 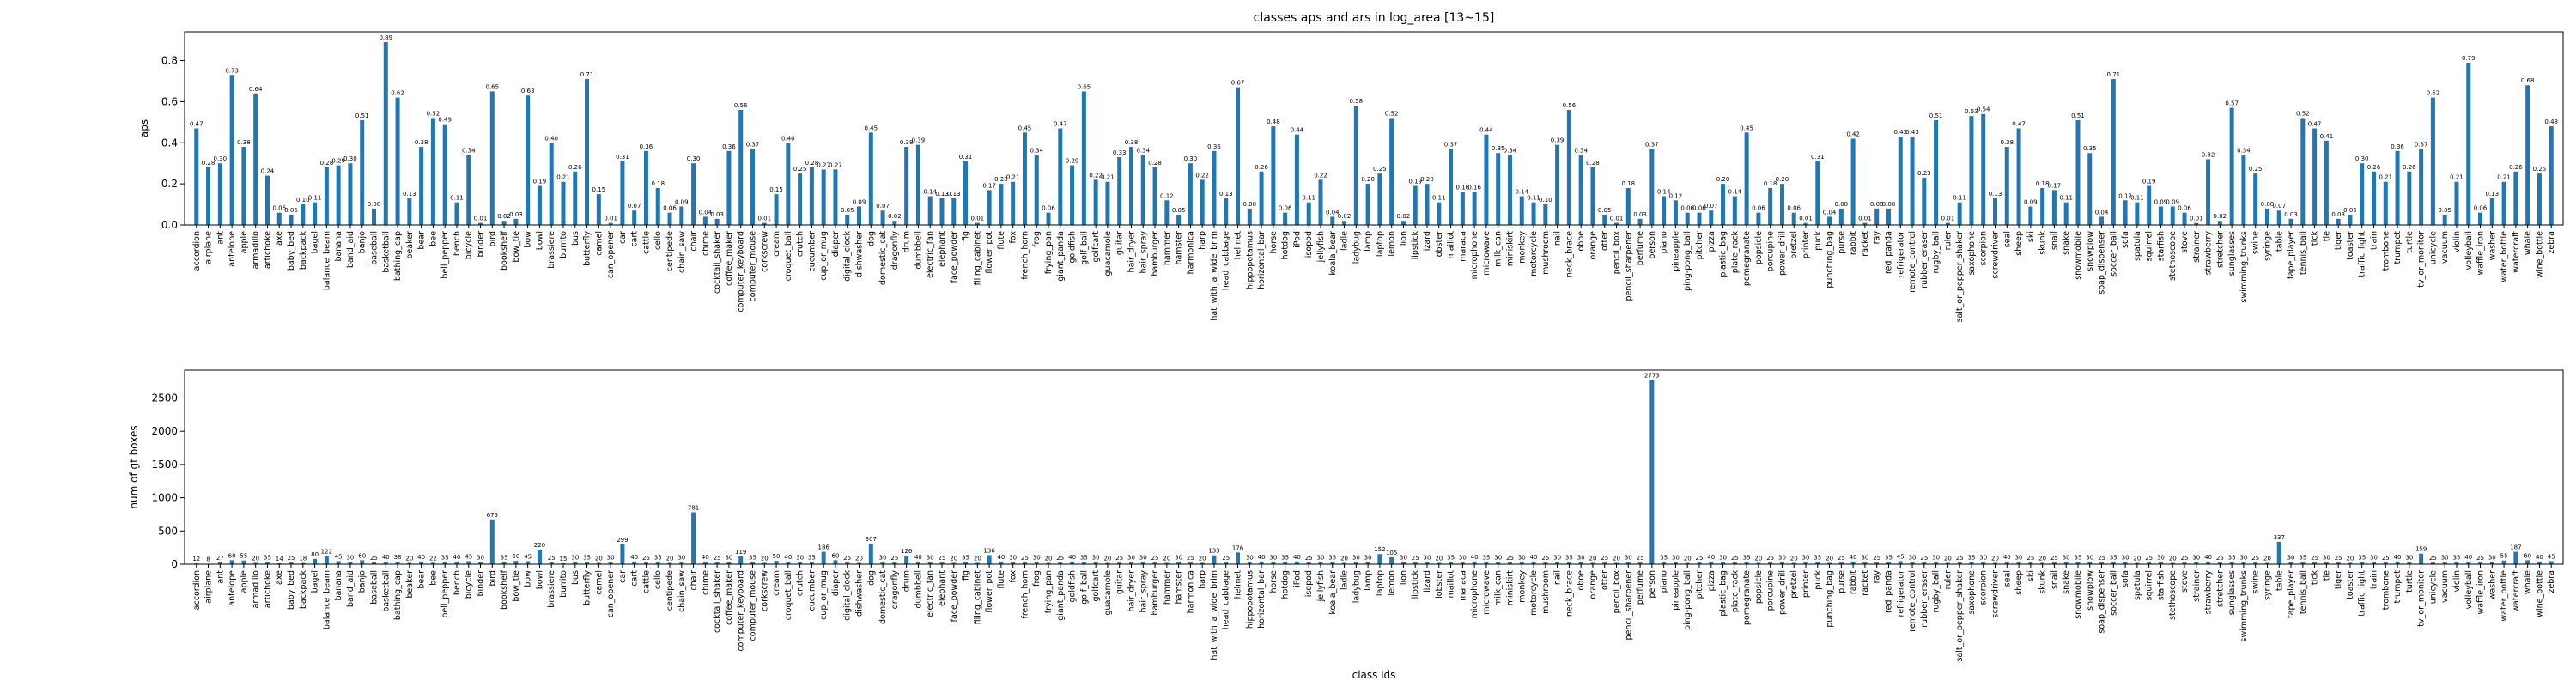 I want to click on x-tick-label: filing_cabinet, so click(x=977, y=597).